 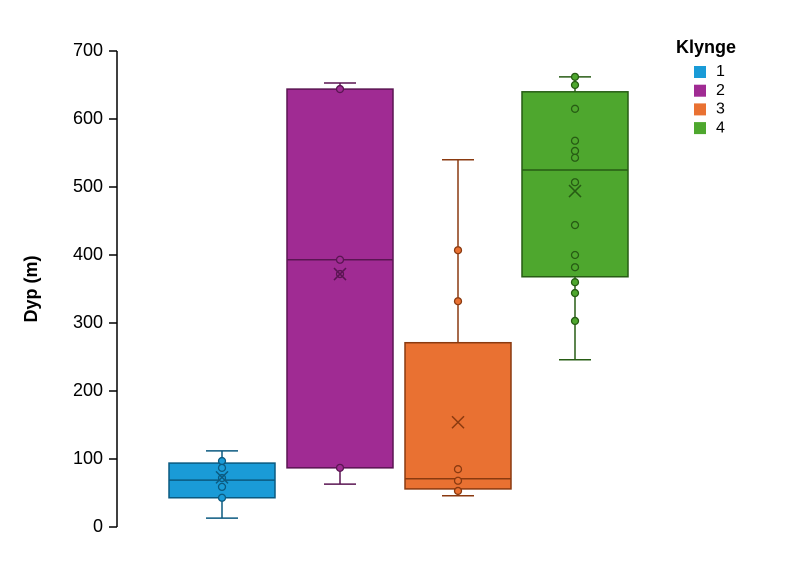 What do you see at coordinates (88, 322) in the screenshot?
I see `y-tick-label: 300` at bounding box center [88, 322].